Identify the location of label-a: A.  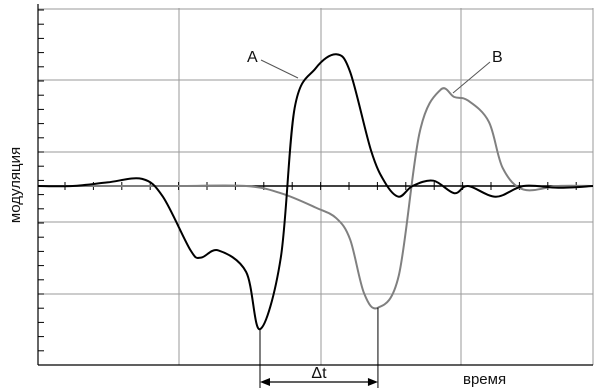
(252, 57).